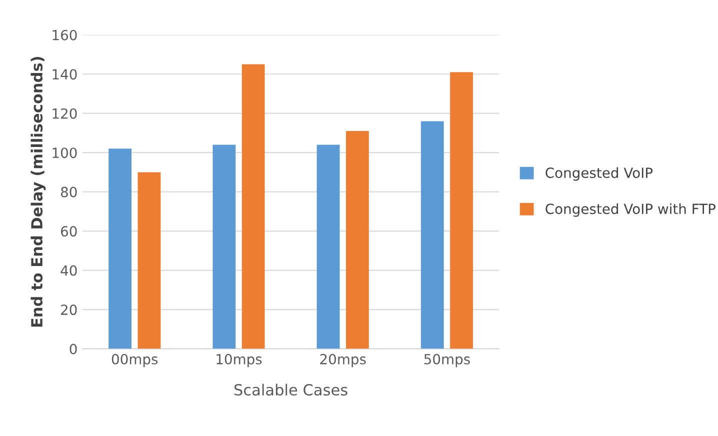 The width and height of the screenshot is (718, 436). I want to click on legend-label: Congested VoIP, so click(599, 174).